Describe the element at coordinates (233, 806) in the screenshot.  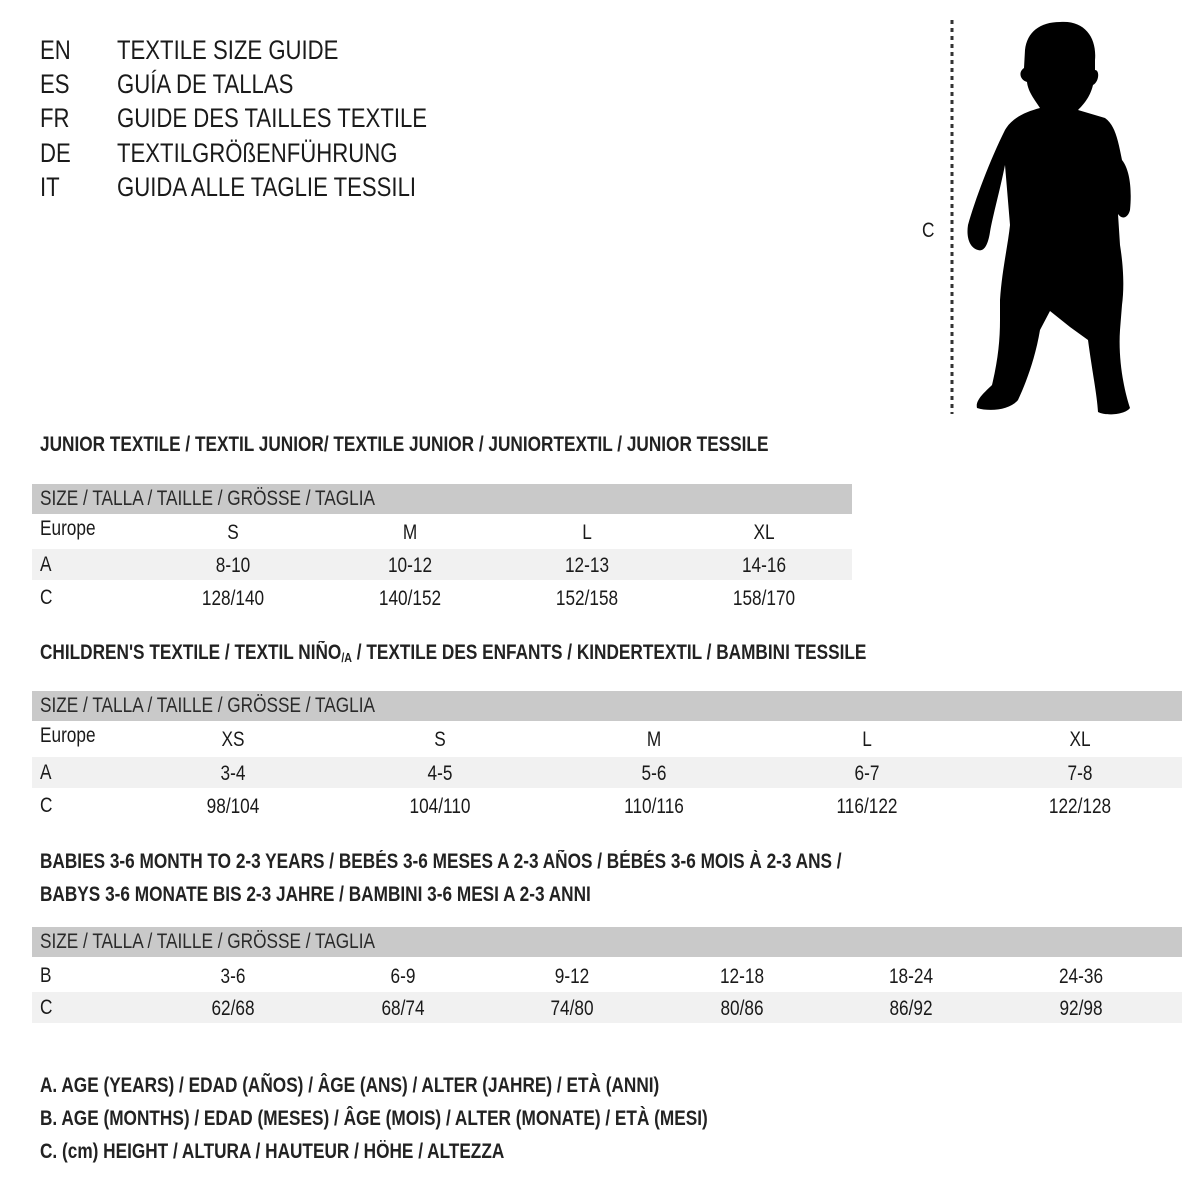
I see `table-cell: 98/104` at that location.